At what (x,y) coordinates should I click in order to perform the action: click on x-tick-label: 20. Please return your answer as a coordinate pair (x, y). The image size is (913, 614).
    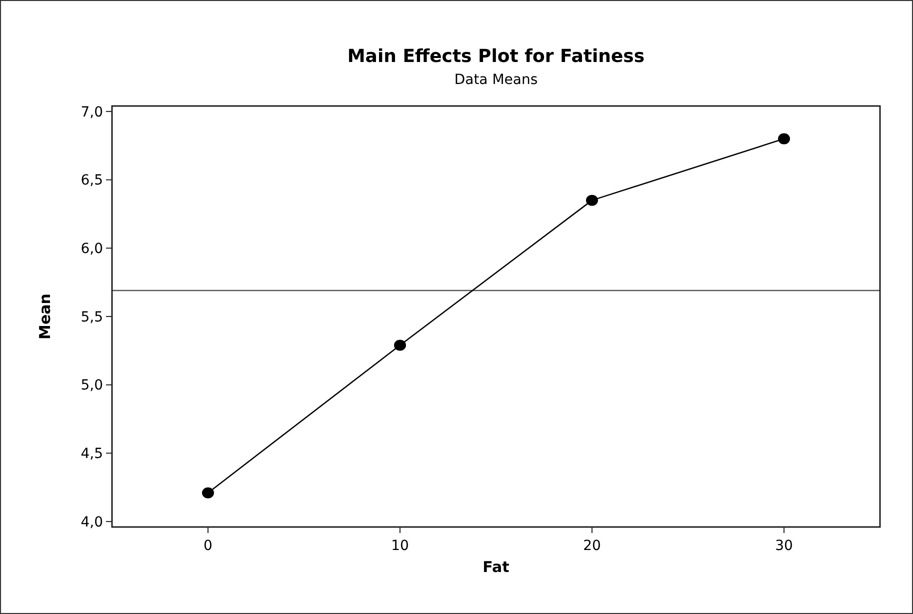
    Looking at the image, I should click on (592, 546).